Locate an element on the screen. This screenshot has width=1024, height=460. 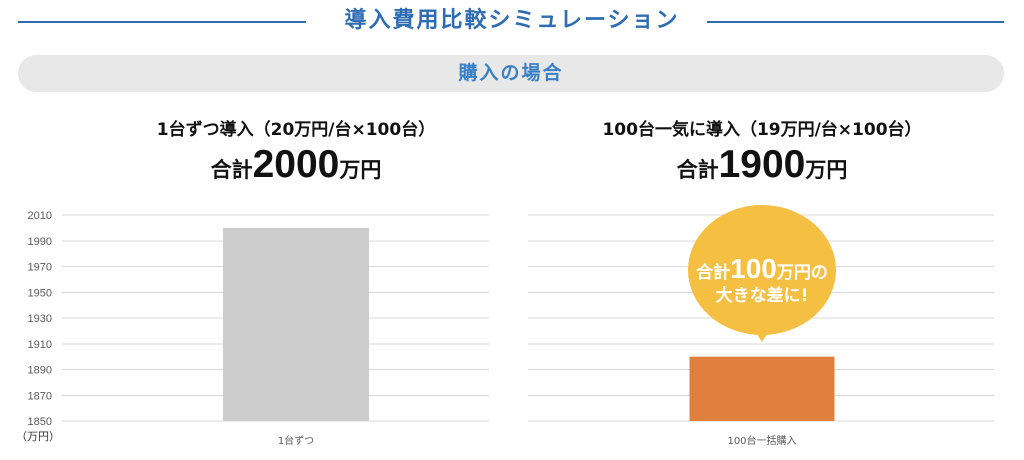
y-tick-label: 1890 is located at coordinates (40, 371).